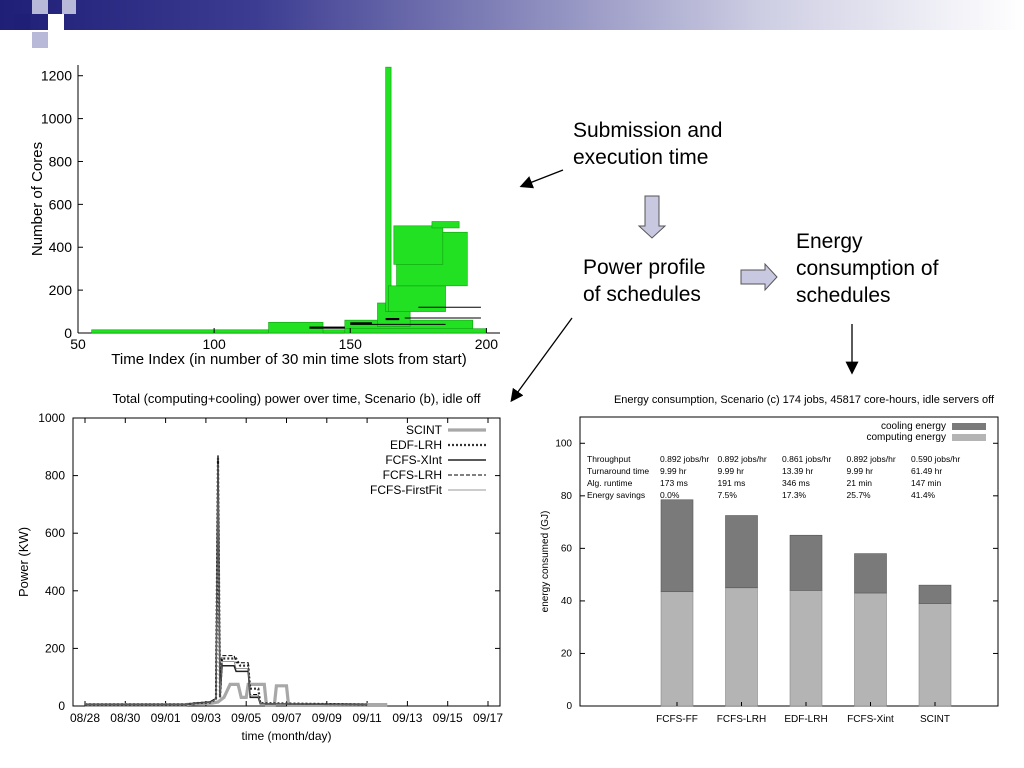 Image resolution: width=1024 pixels, height=768 pixels. I want to click on x-tick-label: 09/17, so click(488, 718).